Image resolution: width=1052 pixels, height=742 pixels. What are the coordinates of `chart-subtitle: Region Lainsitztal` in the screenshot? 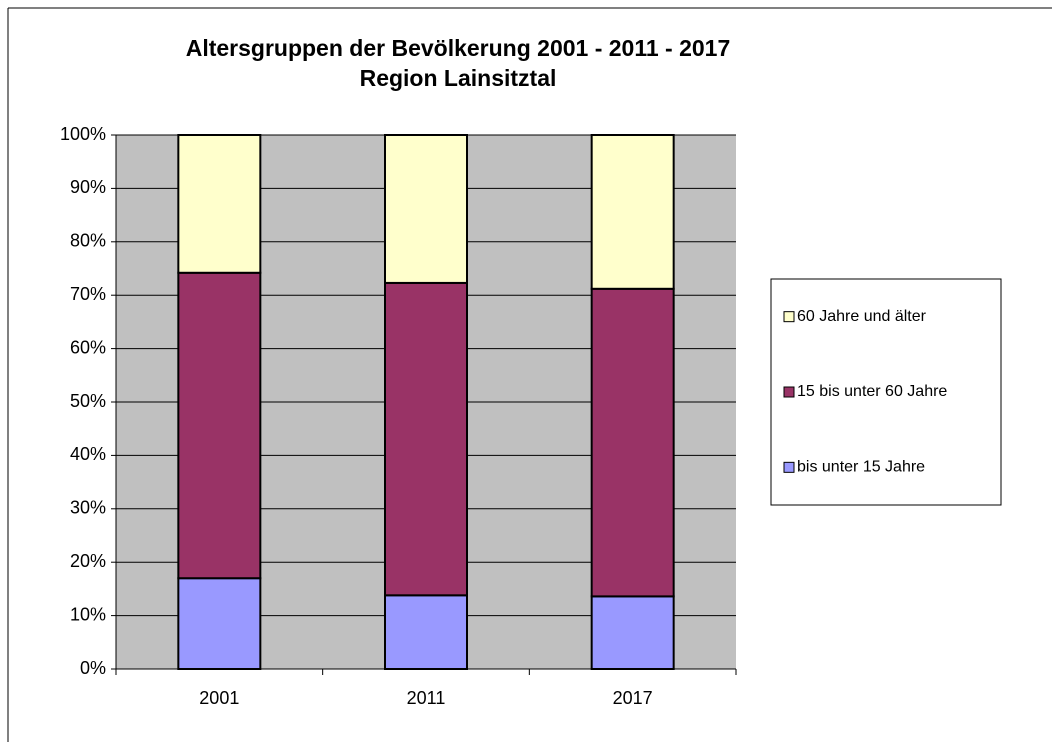 It's located at (458, 78).